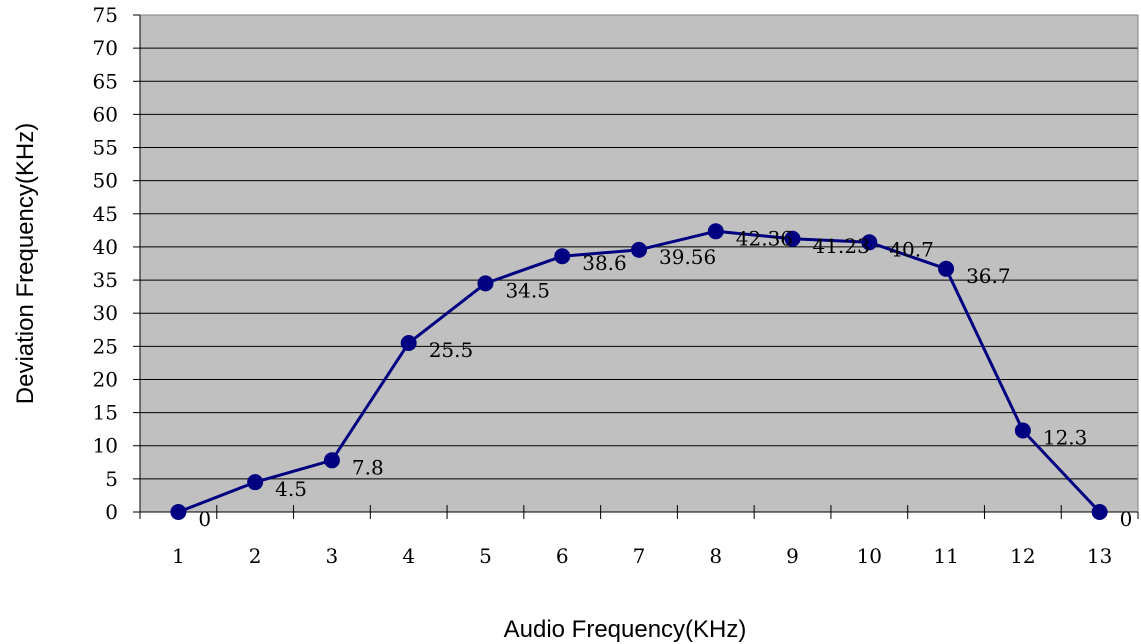 The width and height of the screenshot is (1141, 644). I want to click on data-label: 34.5, so click(527, 290).